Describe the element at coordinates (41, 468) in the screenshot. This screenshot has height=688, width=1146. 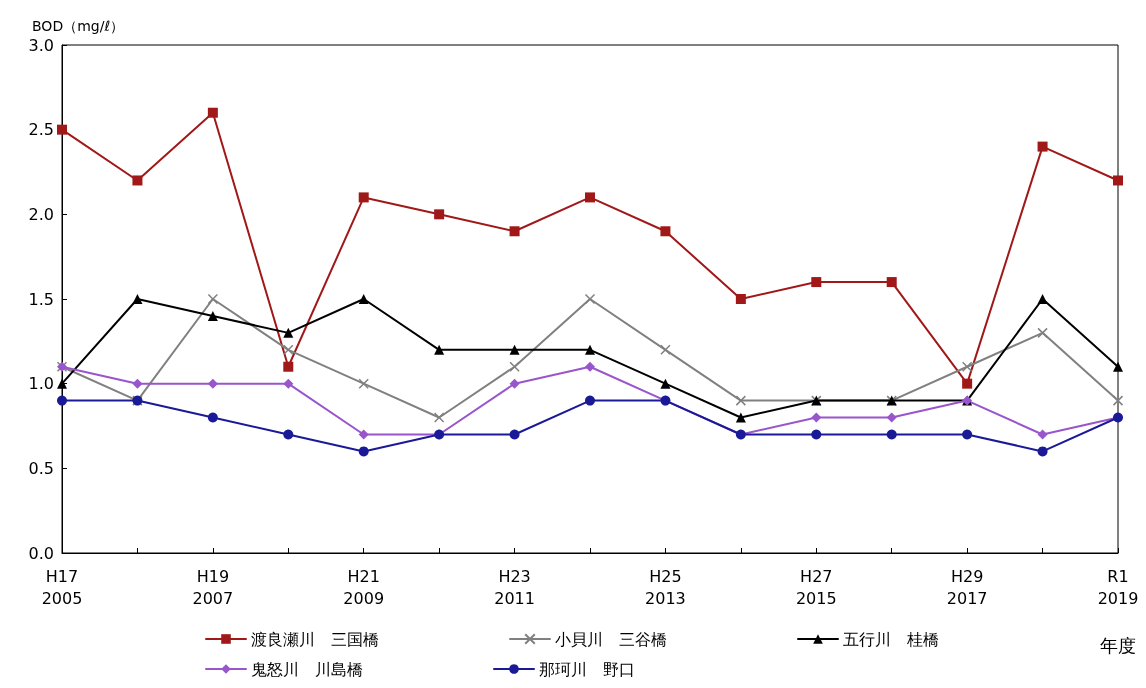
I see `y-tick-label: 0.5` at that location.